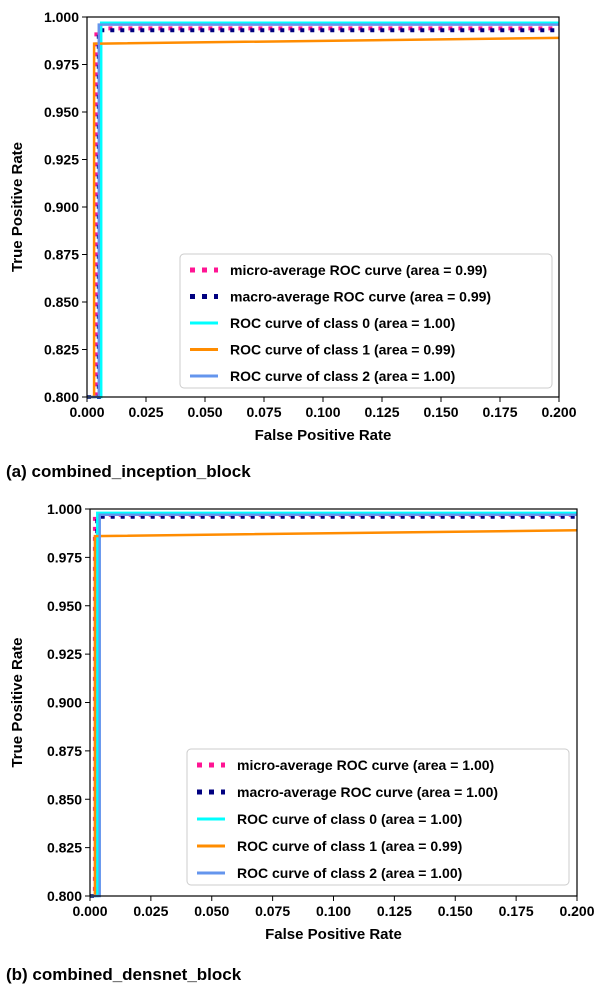  Describe the element at coordinates (365, 765) in the screenshot. I see `legend-label: micro-average ROC curve (area = 1.00)` at that location.